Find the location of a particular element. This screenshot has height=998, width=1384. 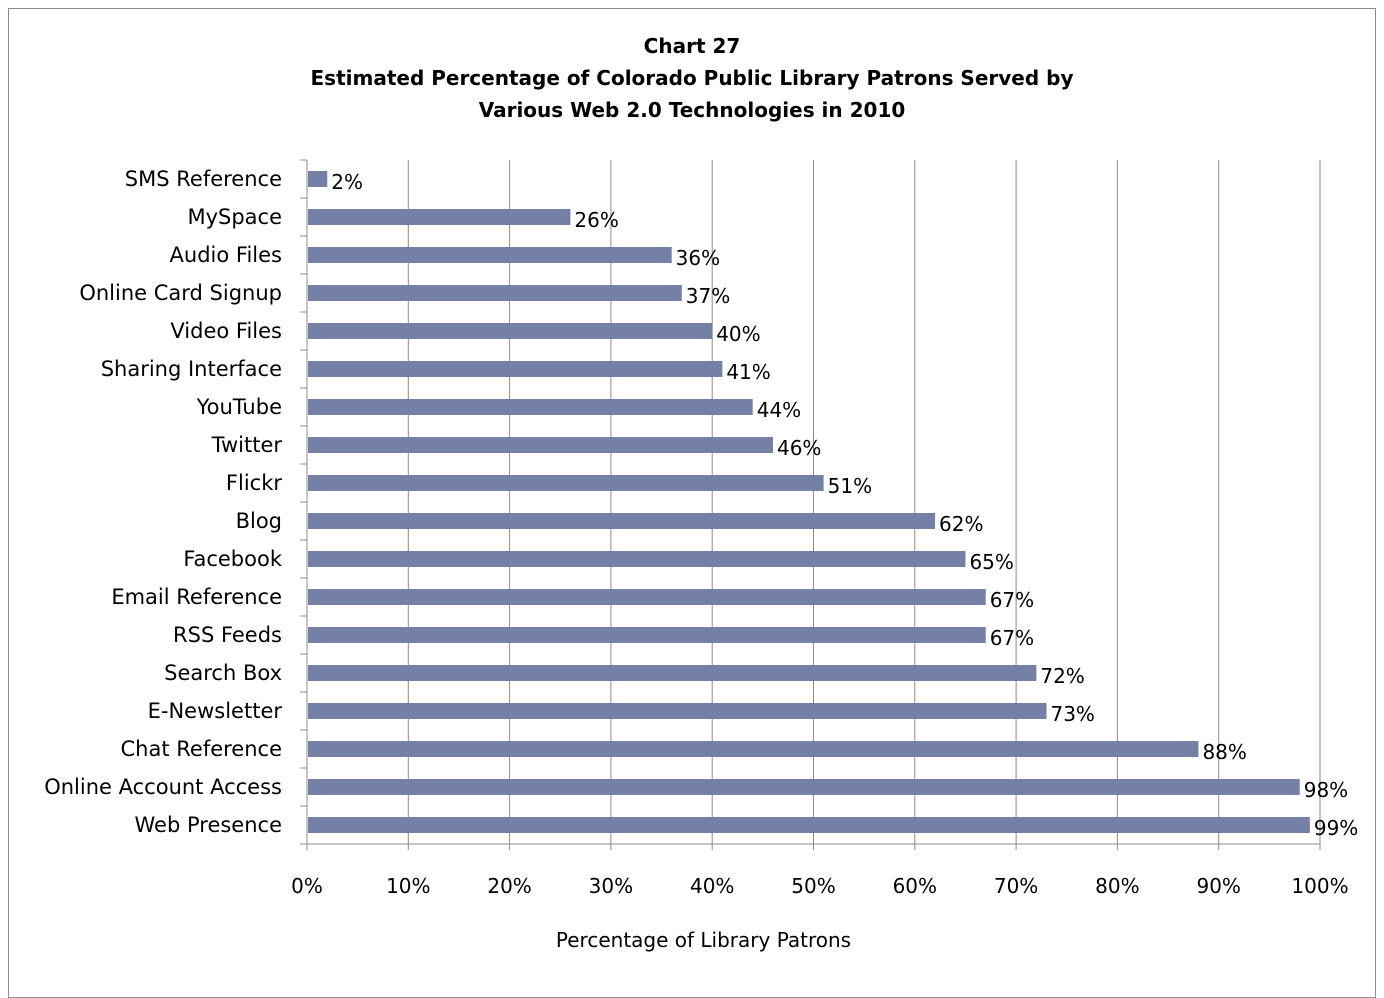

x-tick-label: 60% is located at coordinates (915, 886).